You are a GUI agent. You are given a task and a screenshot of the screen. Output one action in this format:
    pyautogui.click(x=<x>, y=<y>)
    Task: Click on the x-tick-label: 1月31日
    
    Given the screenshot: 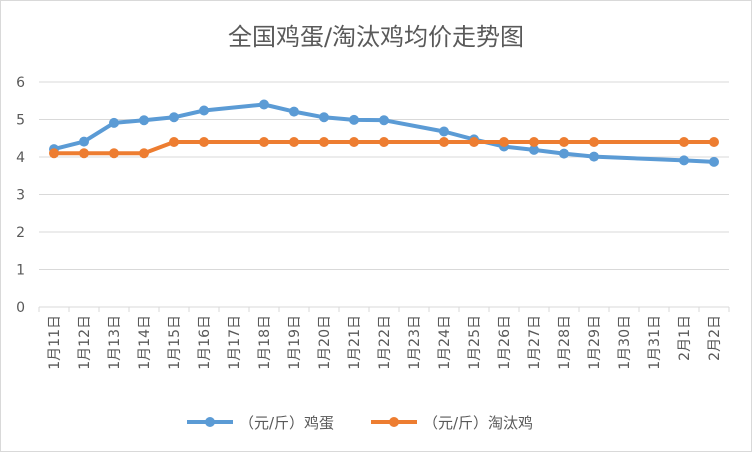 What is the action you would take?
    pyautogui.click(x=655, y=342)
    